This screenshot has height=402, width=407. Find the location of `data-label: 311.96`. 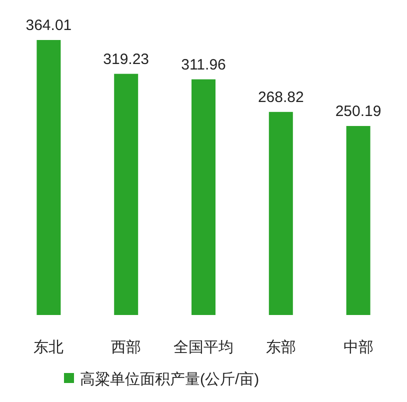

data-label: 311.96 is located at coordinates (203, 65).